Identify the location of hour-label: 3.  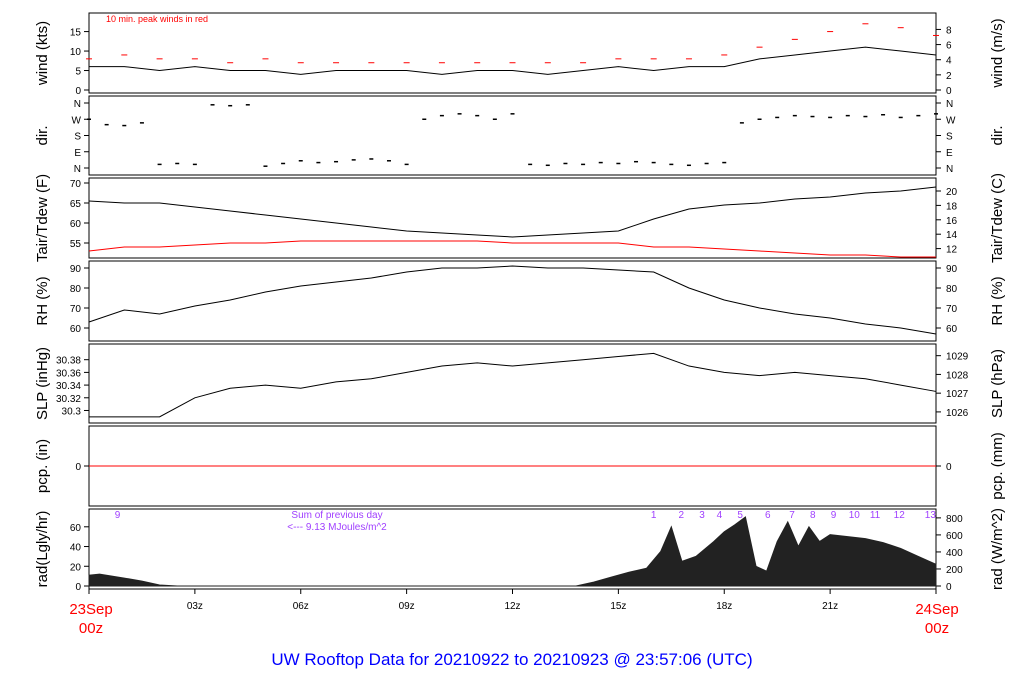
(702, 515).